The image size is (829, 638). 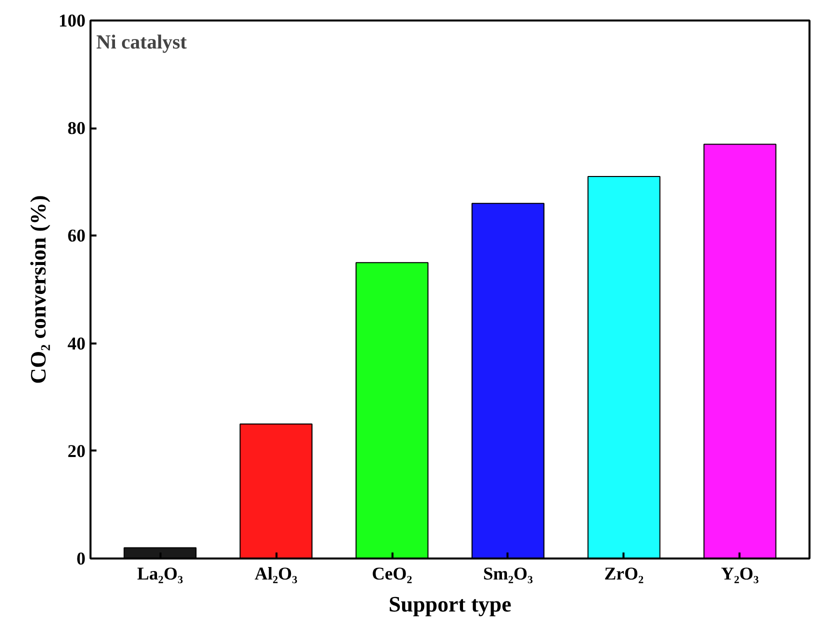 I want to click on y-tick-label: 20, so click(x=77, y=450).